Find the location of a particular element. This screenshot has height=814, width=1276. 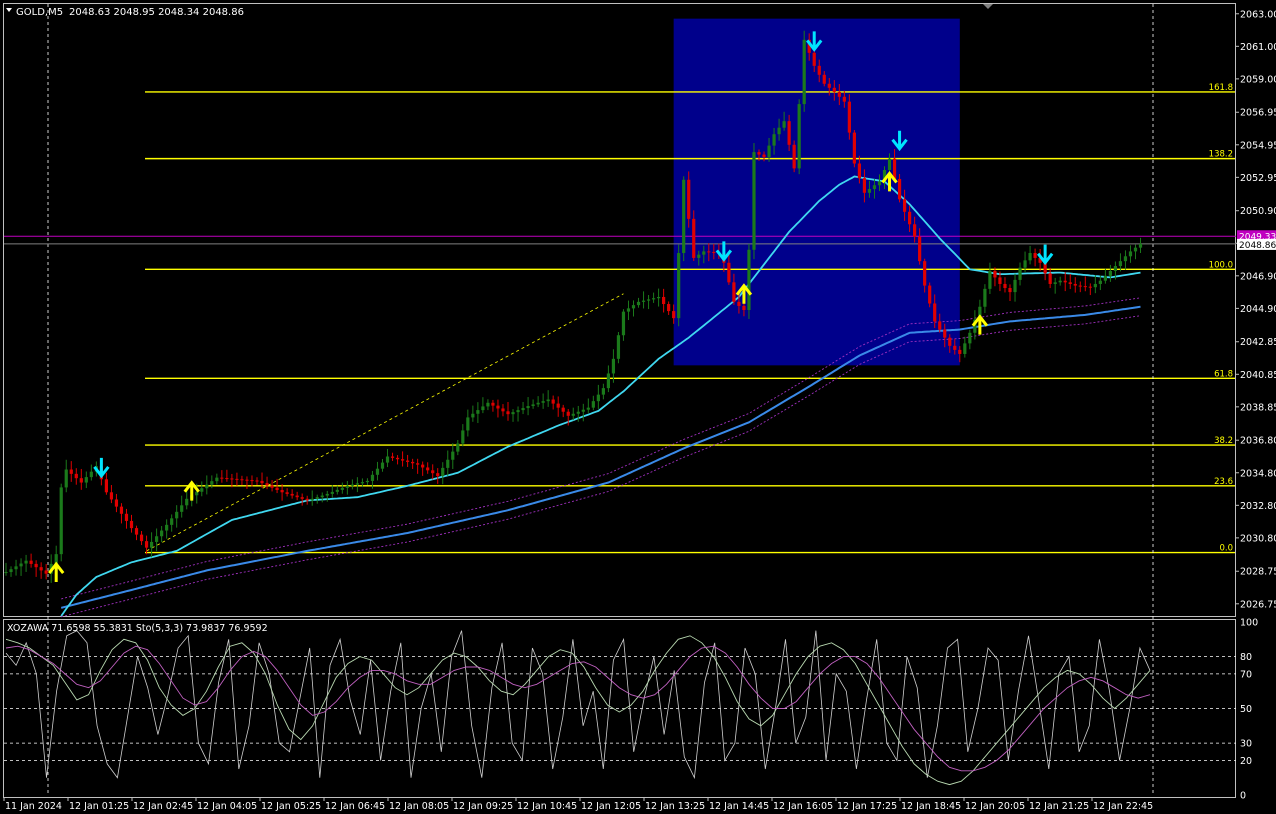

price-axis-label: 2056.95 is located at coordinates (1258, 113).